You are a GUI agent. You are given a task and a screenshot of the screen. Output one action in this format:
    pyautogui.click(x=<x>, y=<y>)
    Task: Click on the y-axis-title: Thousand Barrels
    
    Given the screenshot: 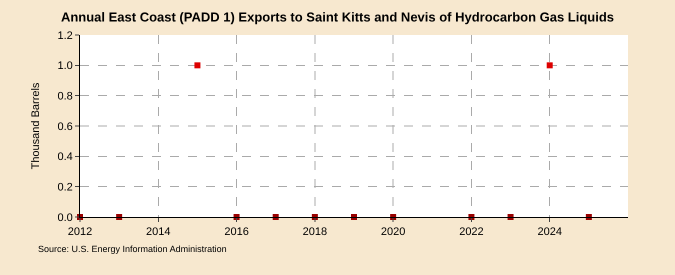 What is the action you would take?
    pyautogui.click(x=36, y=126)
    